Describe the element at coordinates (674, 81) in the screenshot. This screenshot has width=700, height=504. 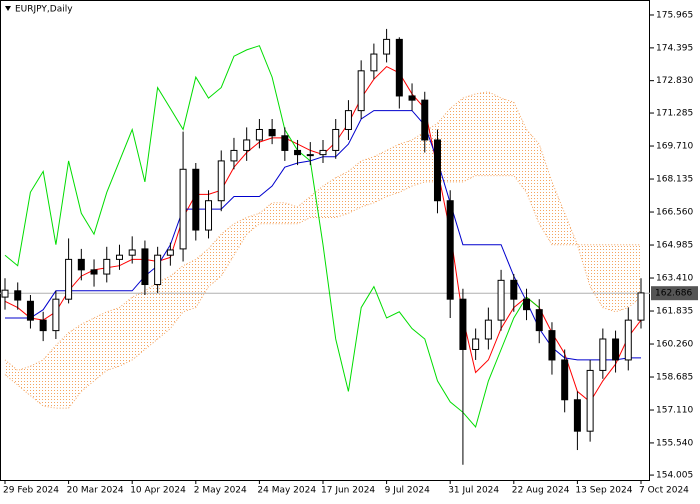
I see `y-tick-label: 172.830` at that location.